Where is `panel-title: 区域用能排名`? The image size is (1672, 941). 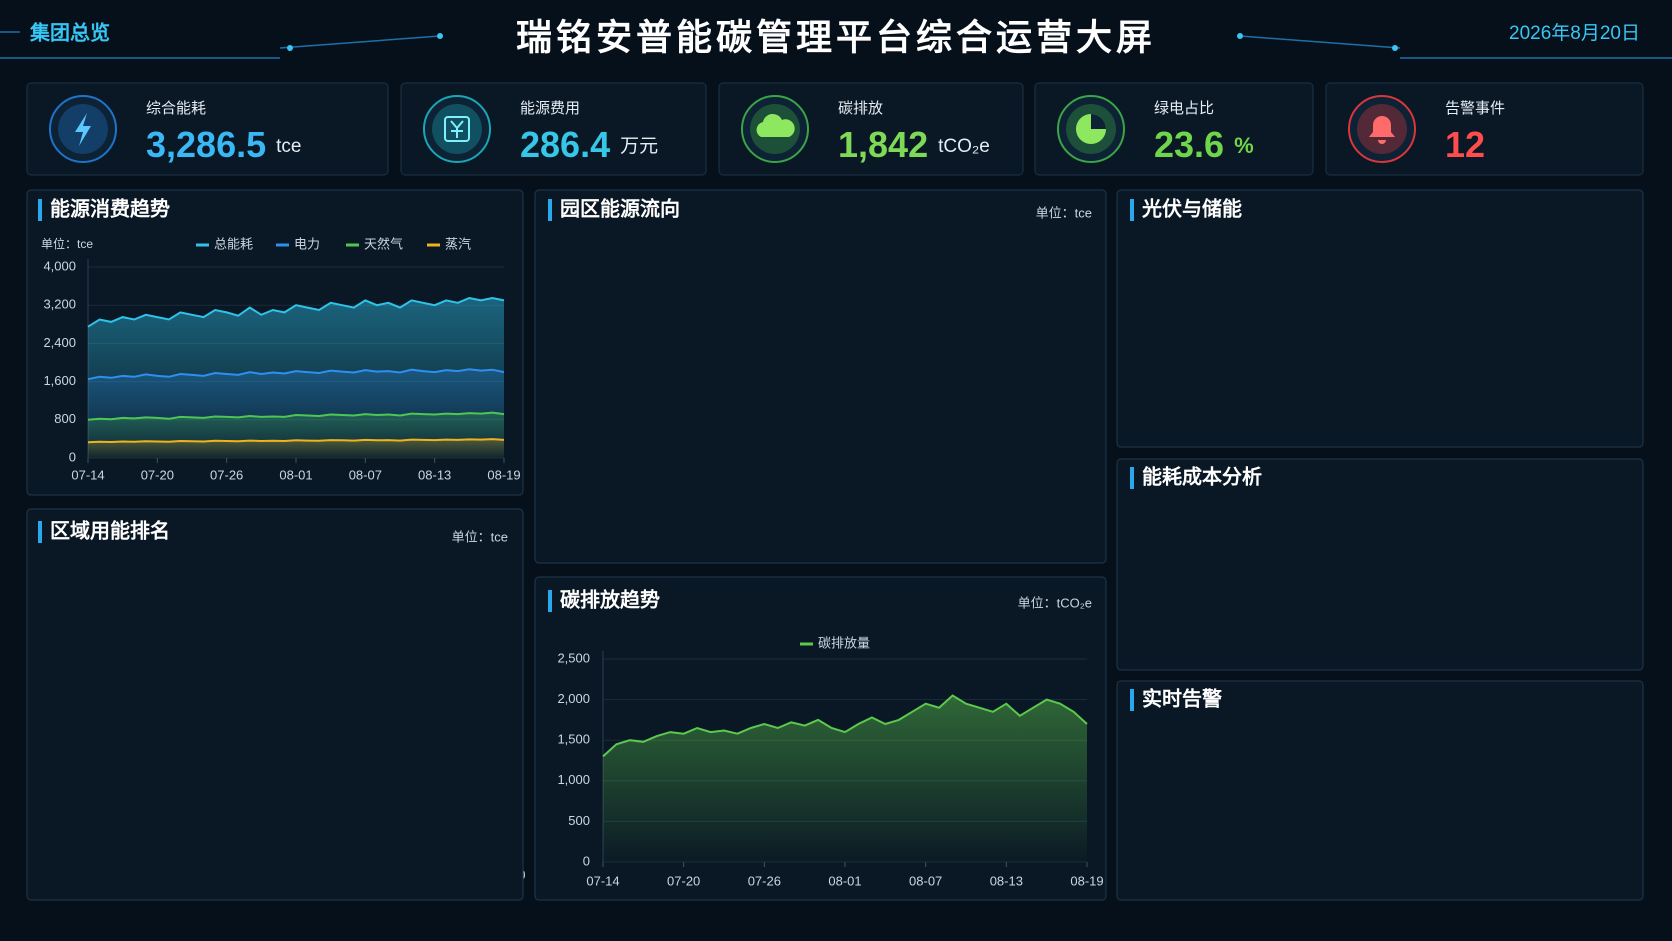 panel-title: 区域用能排名 is located at coordinates (110, 530).